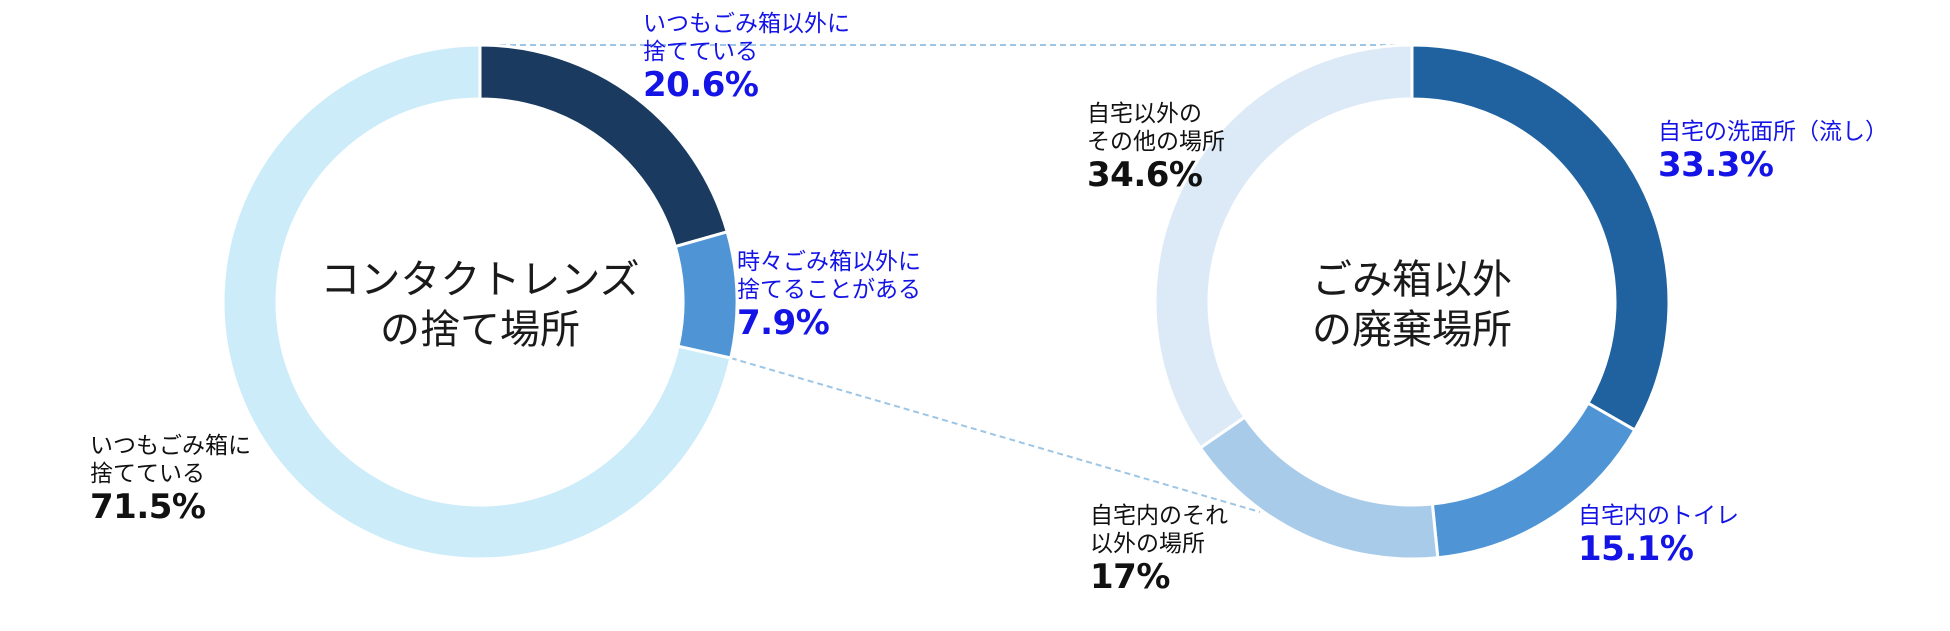 This screenshot has height=631, width=1950. Describe the element at coordinates (1412, 330) in the screenshot. I see `chart-title-line: の廃棄場所` at that location.